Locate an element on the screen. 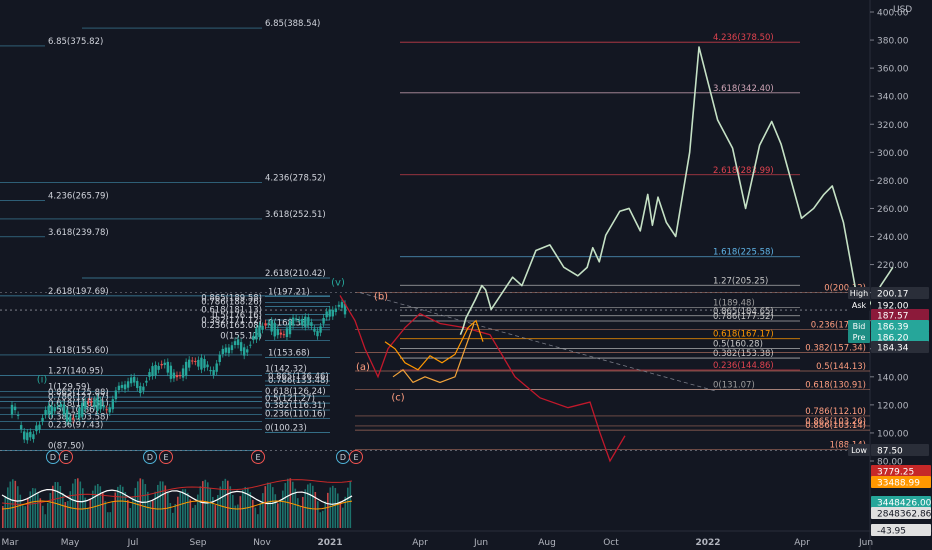 The width and height of the screenshot is (932, 550). indicator-line-white is located at coordinates (177, 496).